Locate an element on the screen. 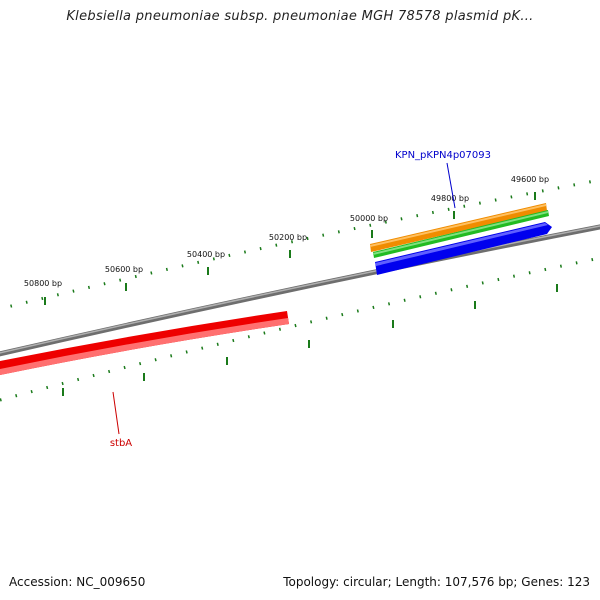  tick-label-50400: 50400 bp is located at coordinates (206, 254).